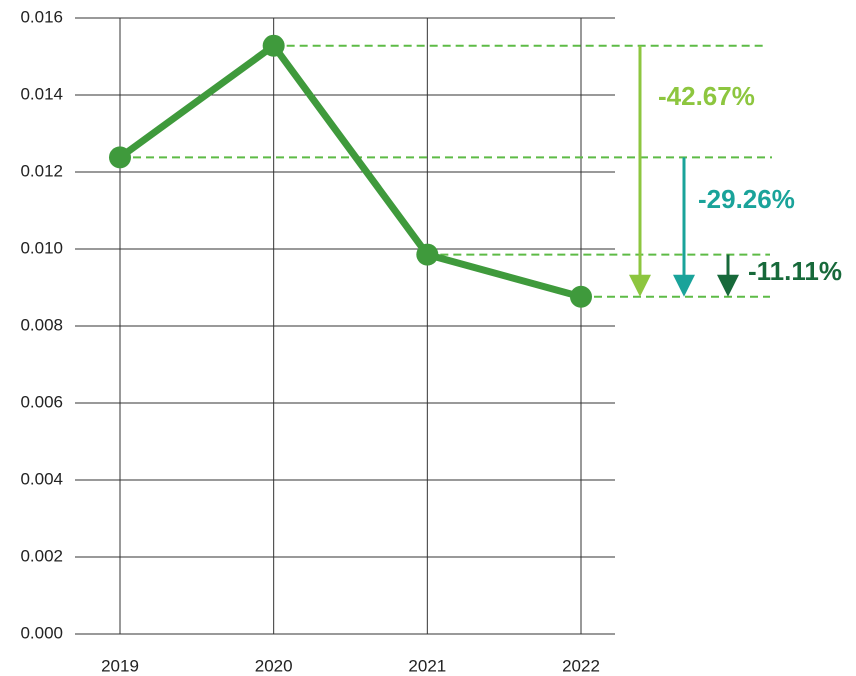 The width and height of the screenshot is (856, 676). Describe the element at coordinates (581, 665) in the screenshot. I see `x-tick-label: 2022` at that location.